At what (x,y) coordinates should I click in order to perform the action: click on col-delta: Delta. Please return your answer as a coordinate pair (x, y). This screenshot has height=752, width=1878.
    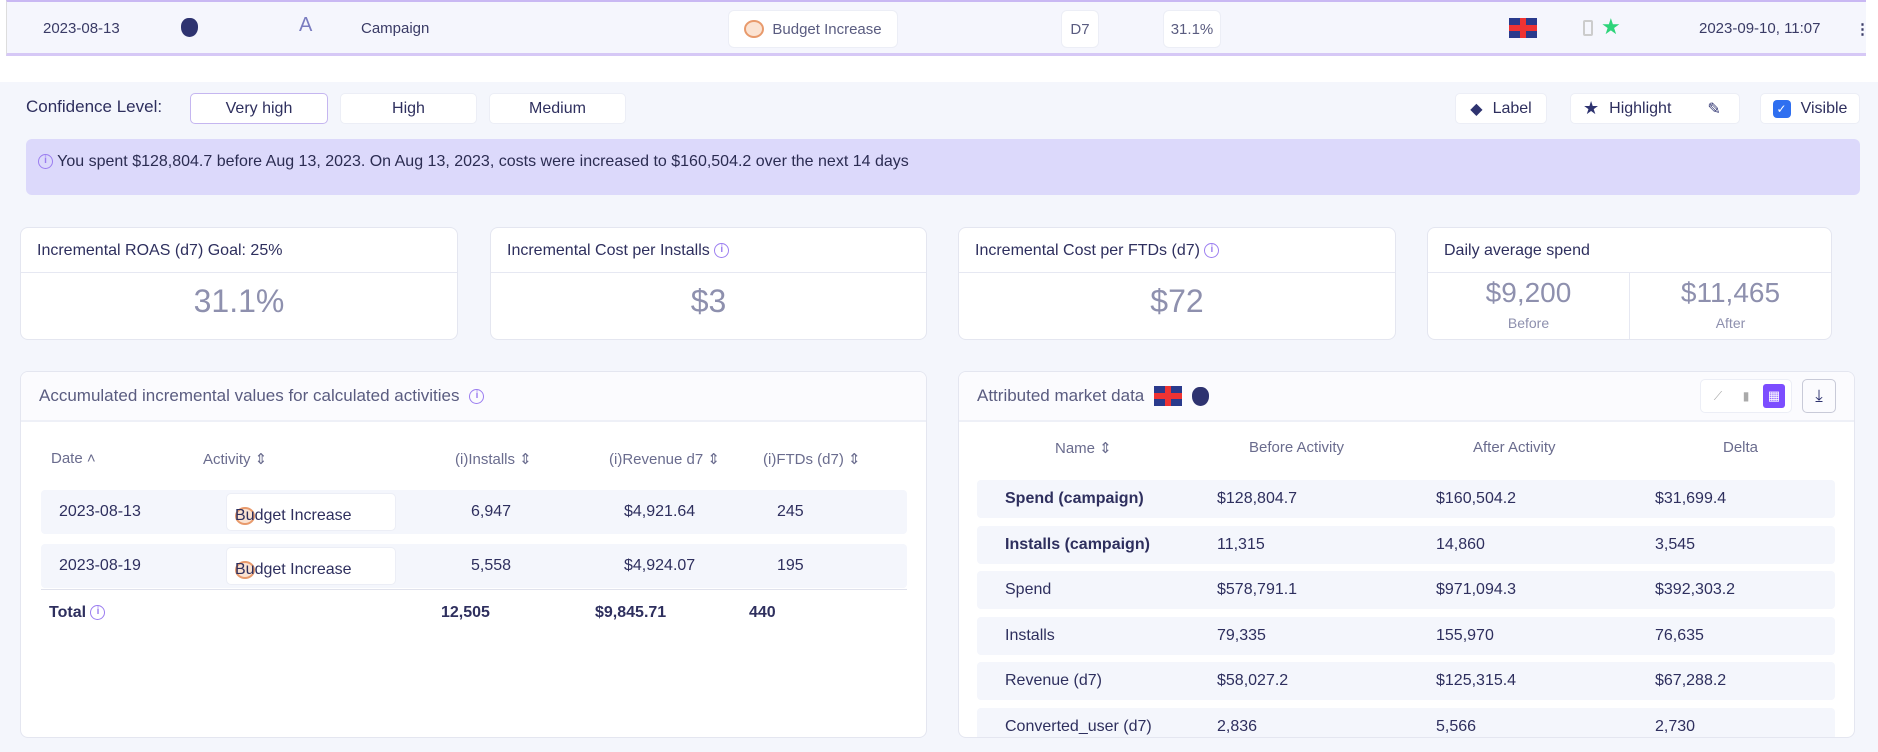
    Looking at the image, I should click on (1741, 447).